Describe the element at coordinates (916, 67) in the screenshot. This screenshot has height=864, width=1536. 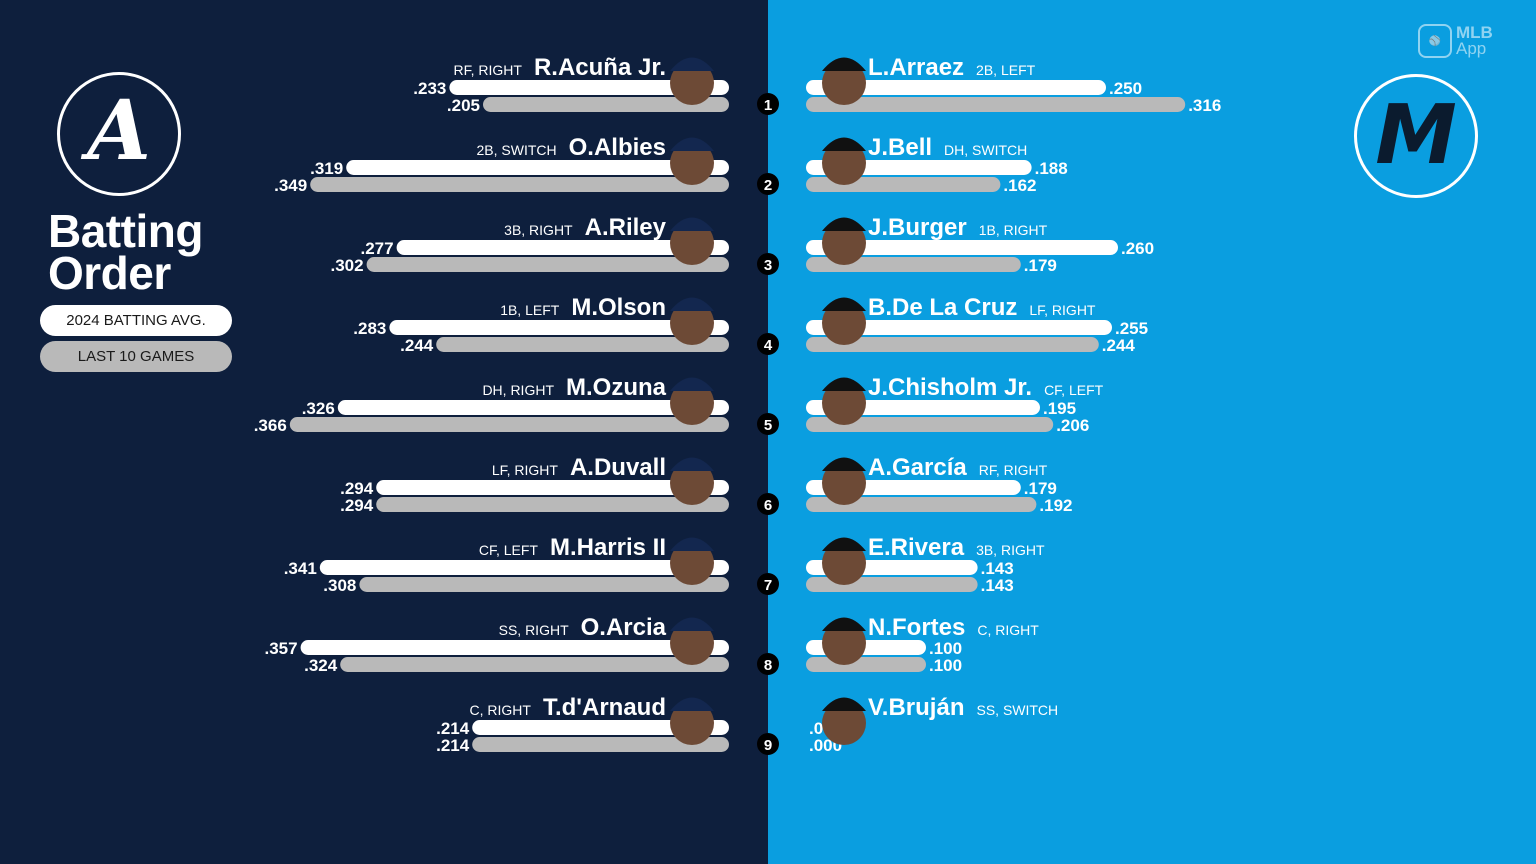
I see `player-name: L.Arraez` at that location.